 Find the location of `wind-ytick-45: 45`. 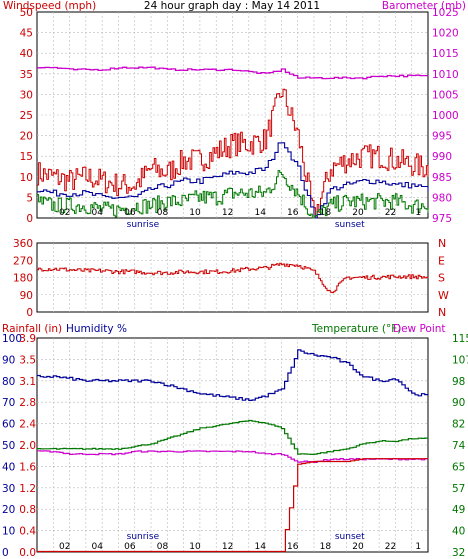

wind-ytick-45: 45 is located at coordinates (26, 34).